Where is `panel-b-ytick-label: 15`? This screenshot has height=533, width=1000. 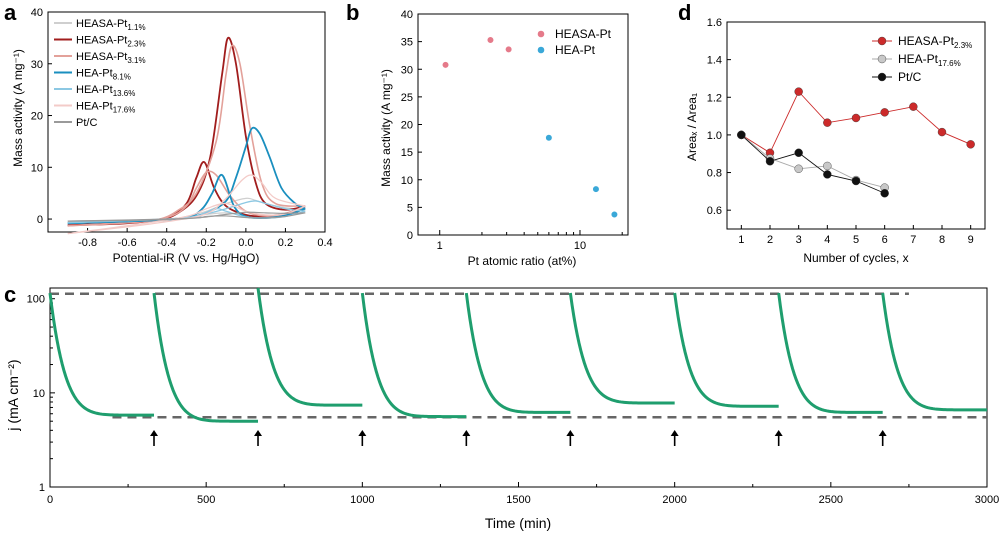
panel-b-ytick-label: 15 is located at coordinates (407, 153).